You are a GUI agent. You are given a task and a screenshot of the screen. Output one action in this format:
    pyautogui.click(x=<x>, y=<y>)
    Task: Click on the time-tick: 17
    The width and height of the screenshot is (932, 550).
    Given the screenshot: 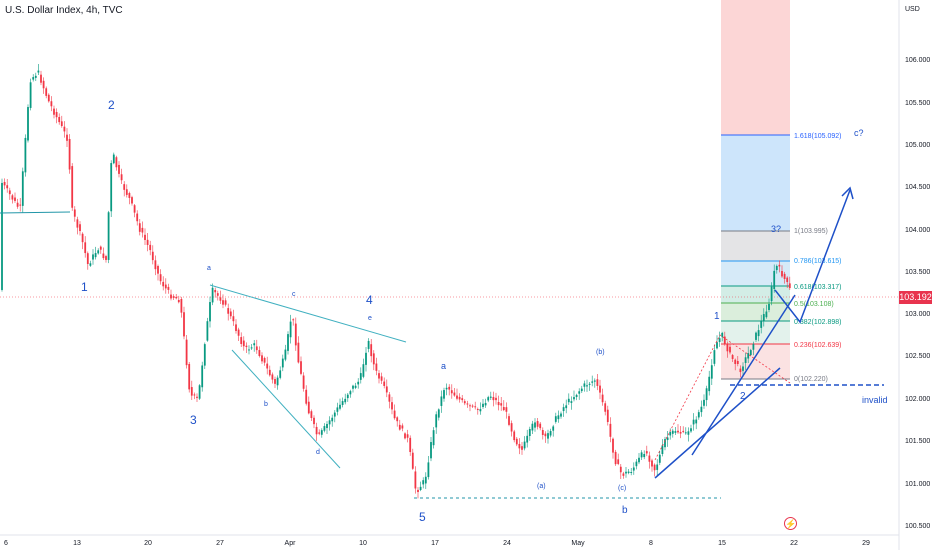 What is the action you would take?
    pyautogui.click(x=435, y=543)
    